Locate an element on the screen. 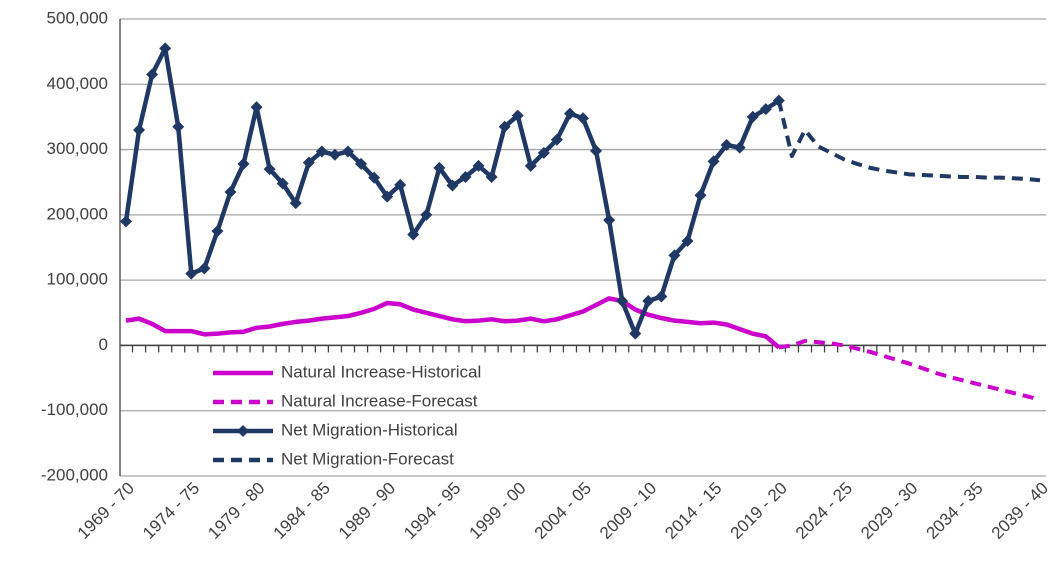 This screenshot has height=571, width=1061. y-tick-label: 0 is located at coordinates (103, 344).